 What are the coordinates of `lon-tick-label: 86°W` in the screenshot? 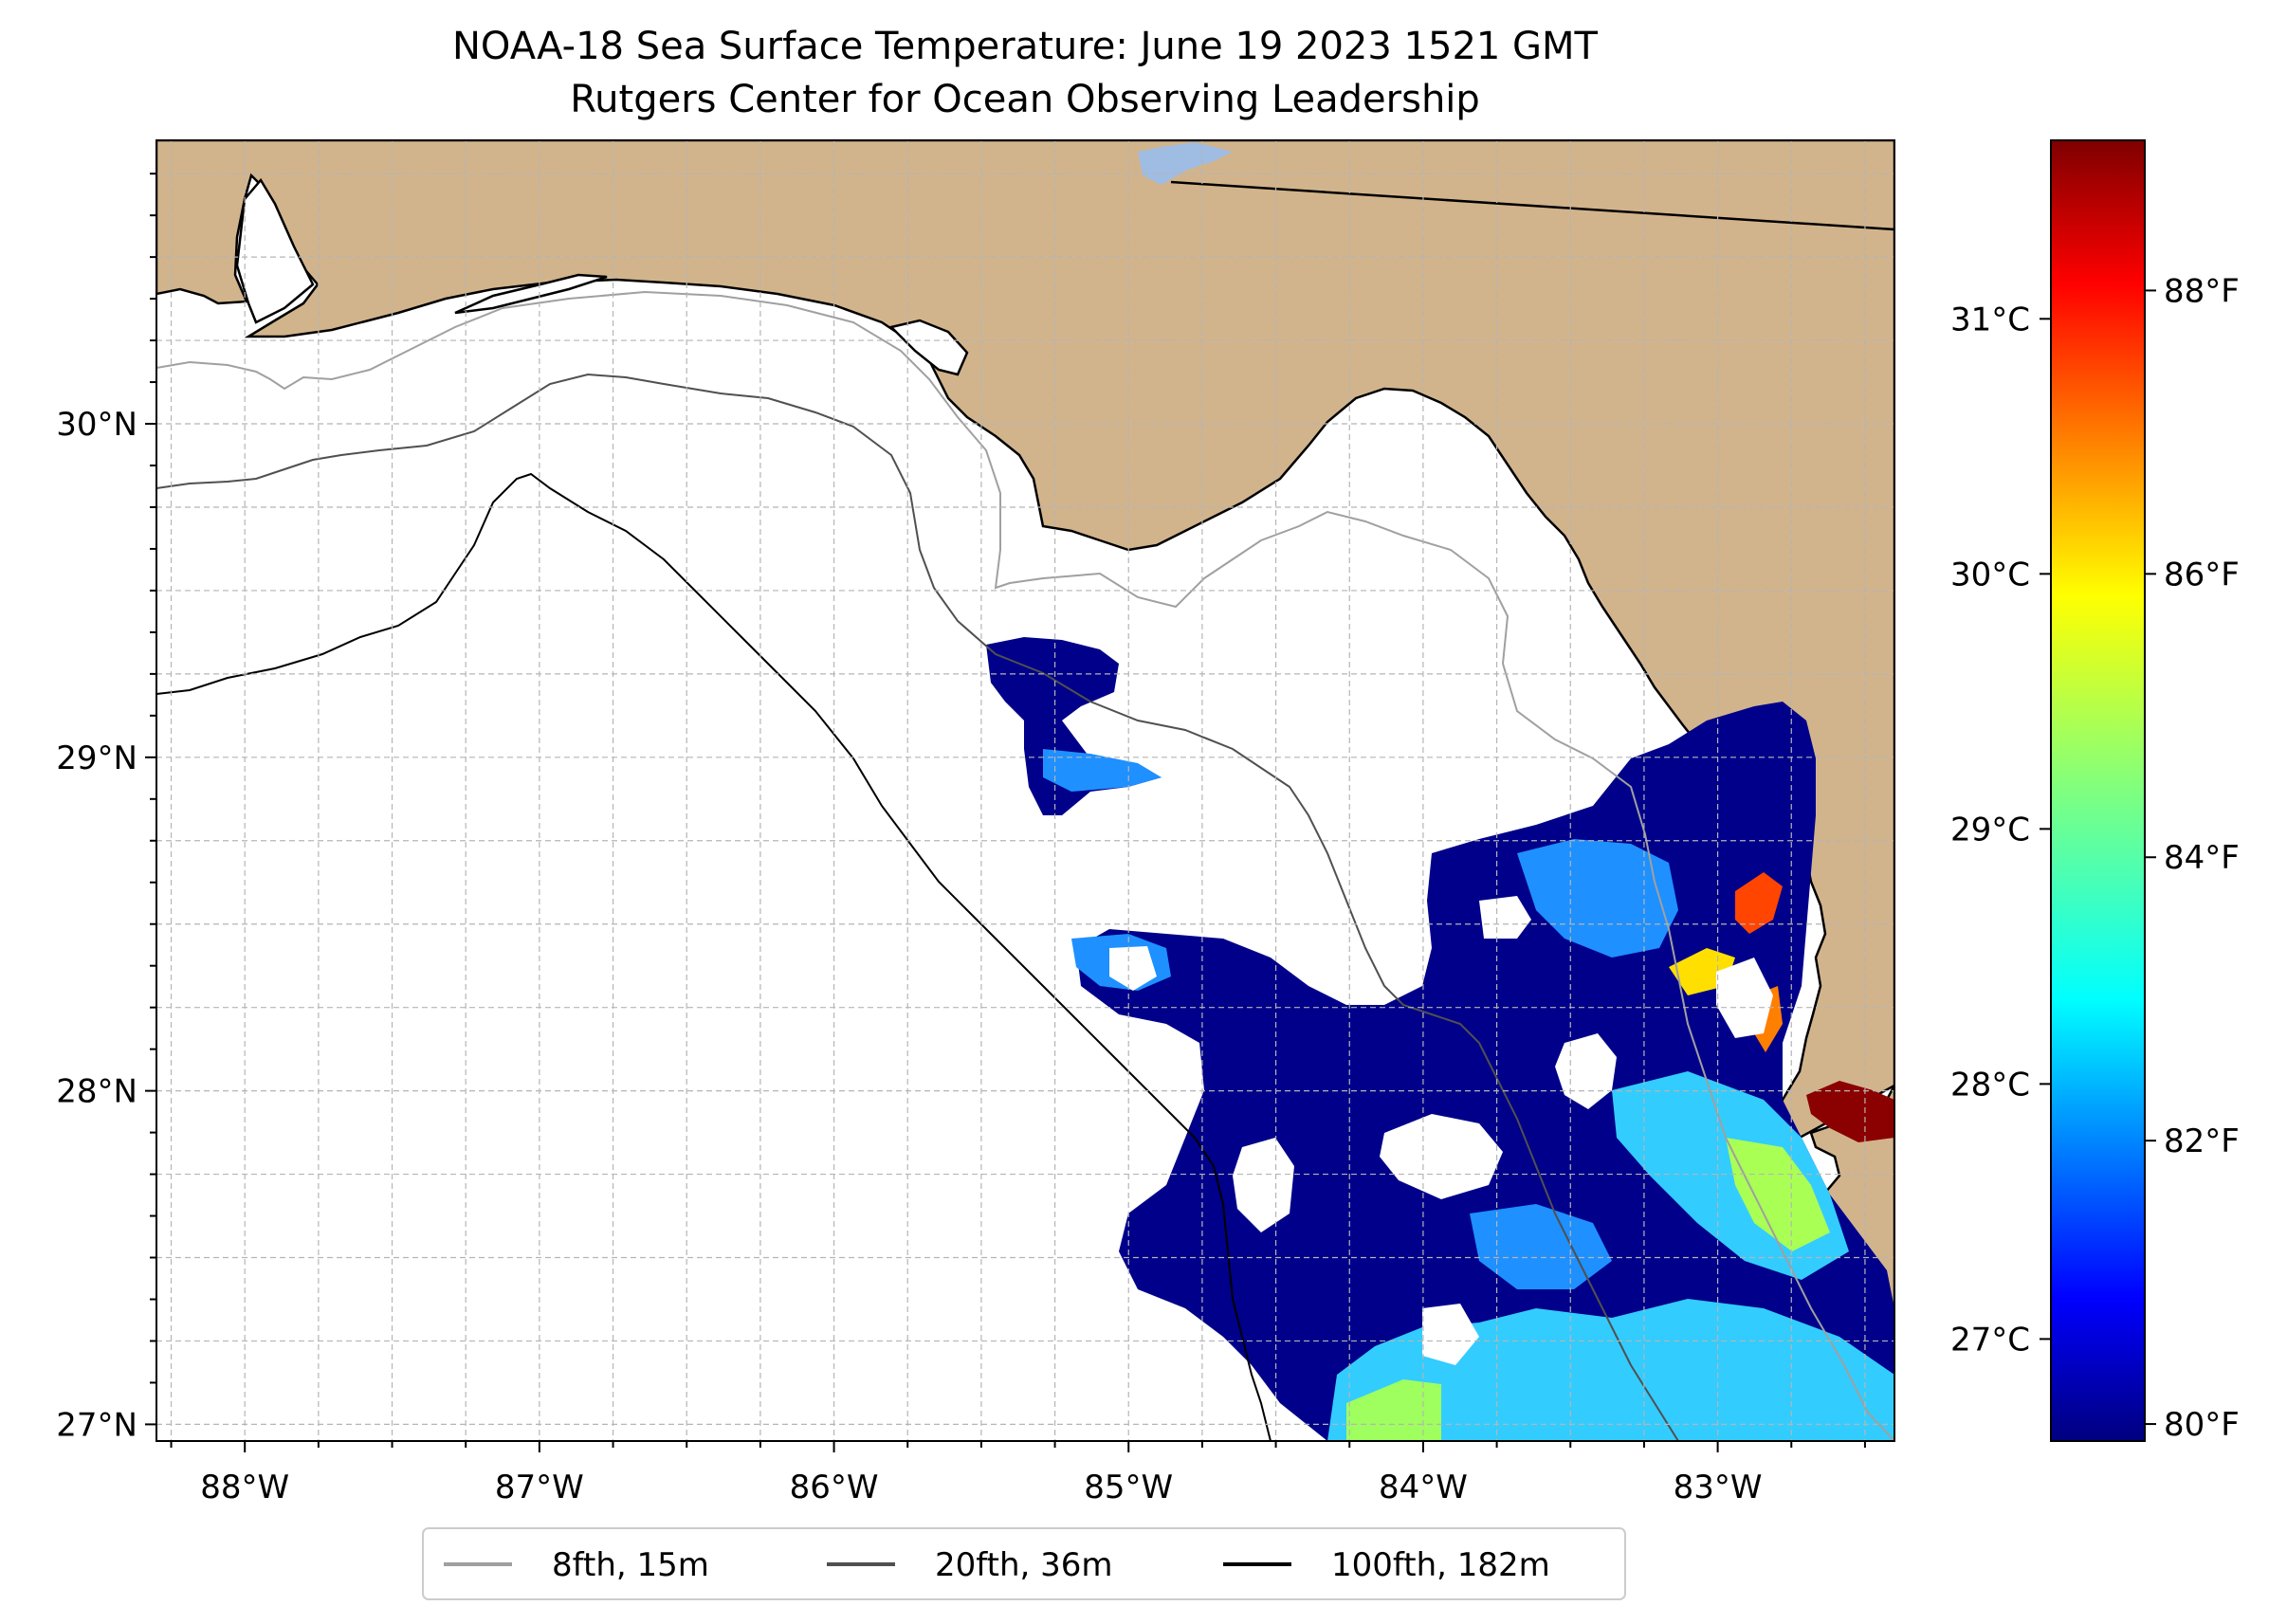 It's located at (834, 1487).